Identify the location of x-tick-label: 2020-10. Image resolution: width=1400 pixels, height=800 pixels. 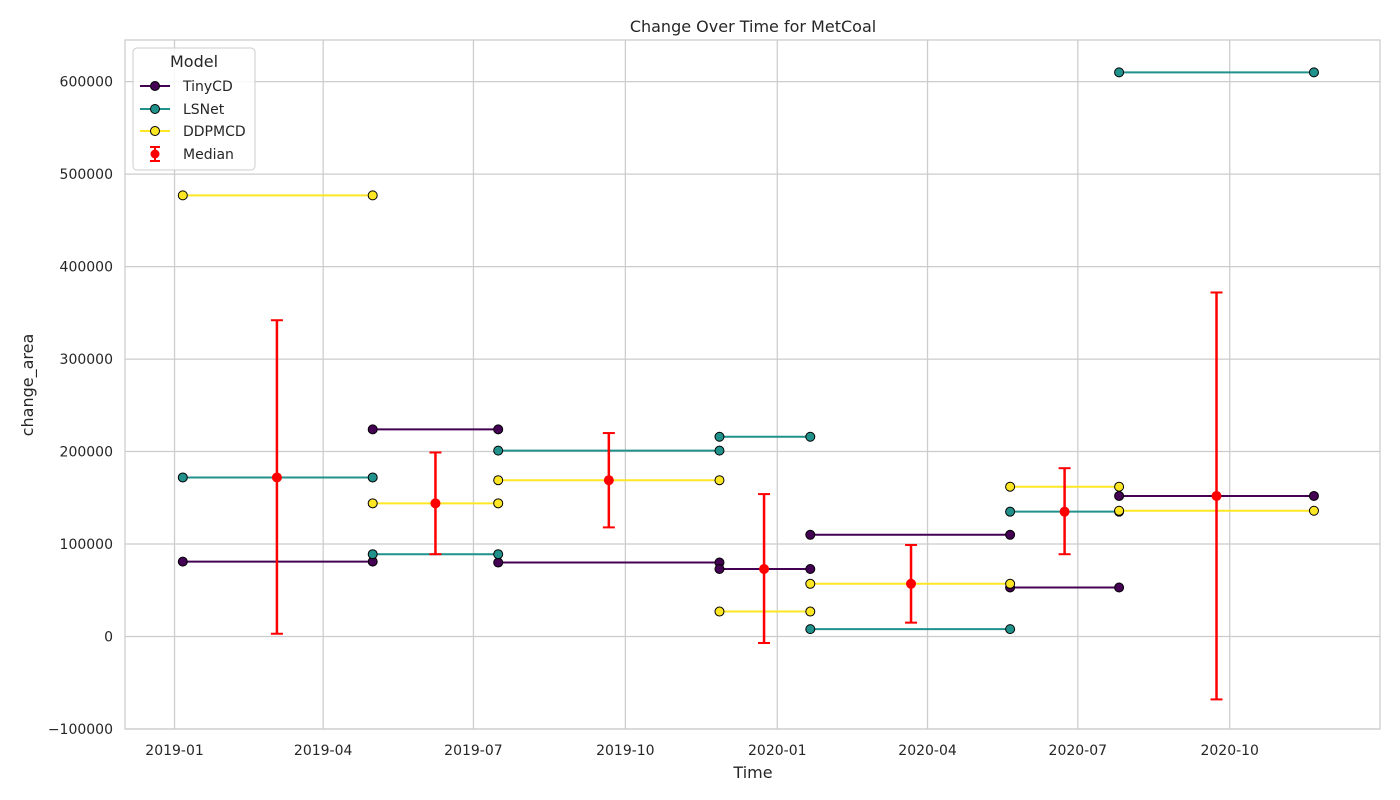
(1229, 751).